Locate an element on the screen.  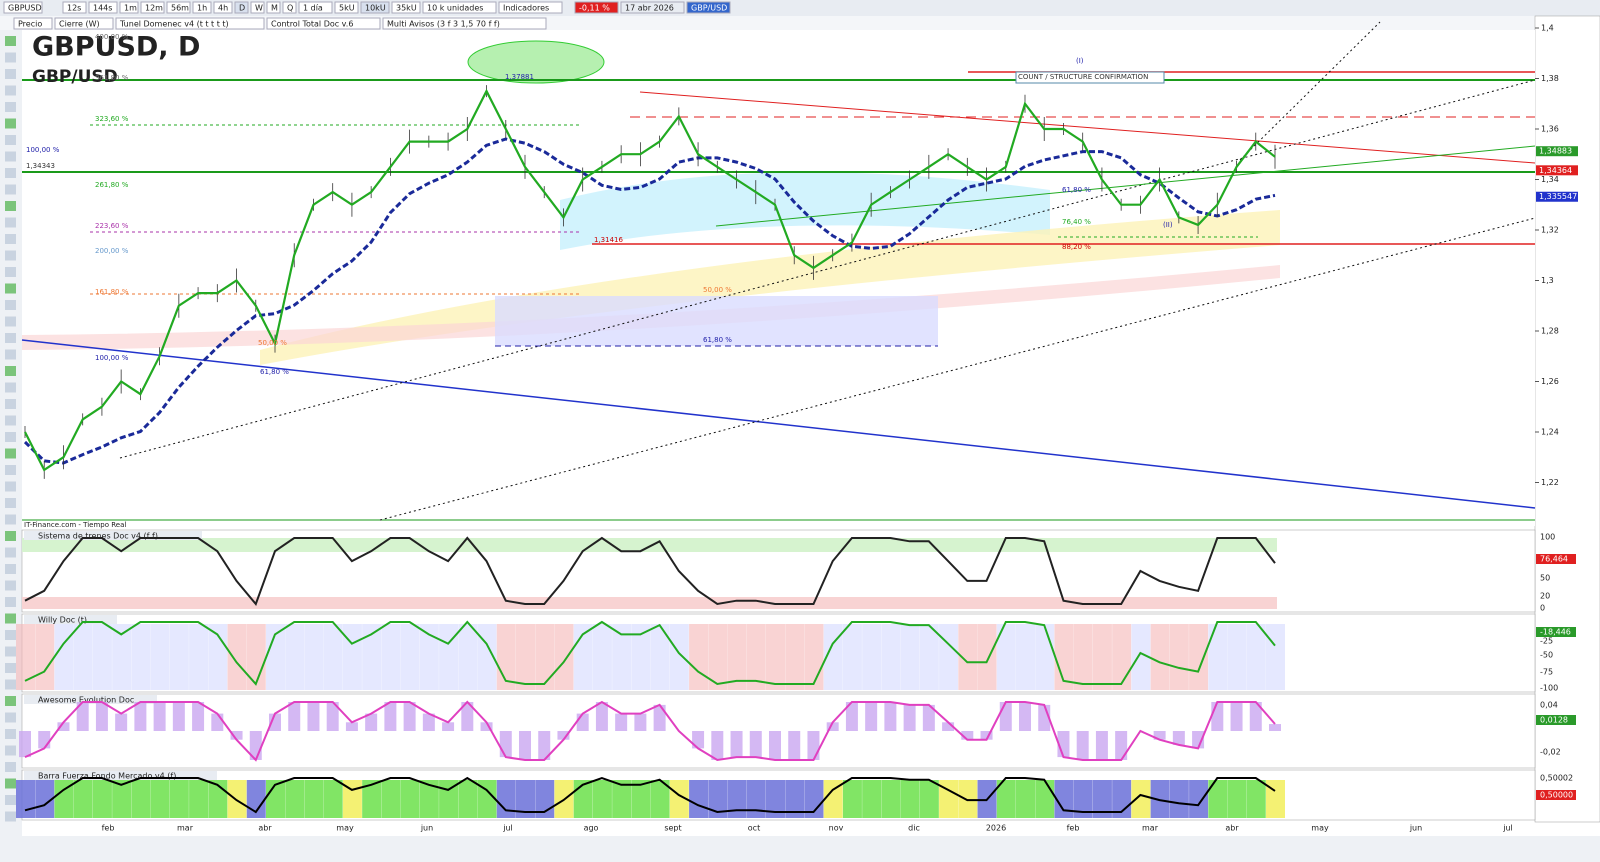
status-bar is located at coordinates (800, 849).